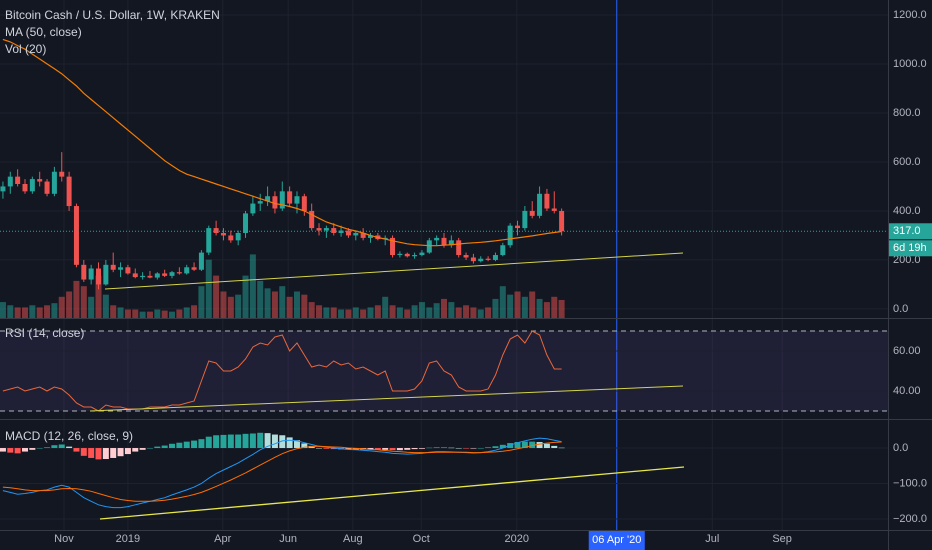 The width and height of the screenshot is (932, 550). I want to click on x-tick-label: Oct, so click(421, 539).